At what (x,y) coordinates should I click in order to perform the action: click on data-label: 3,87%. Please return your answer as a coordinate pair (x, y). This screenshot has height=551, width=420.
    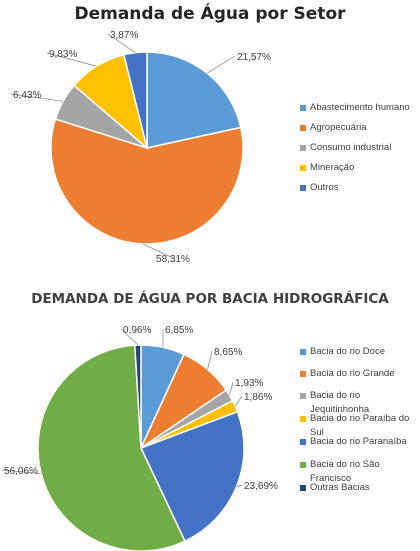
    Looking at the image, I should click on (124, 35).